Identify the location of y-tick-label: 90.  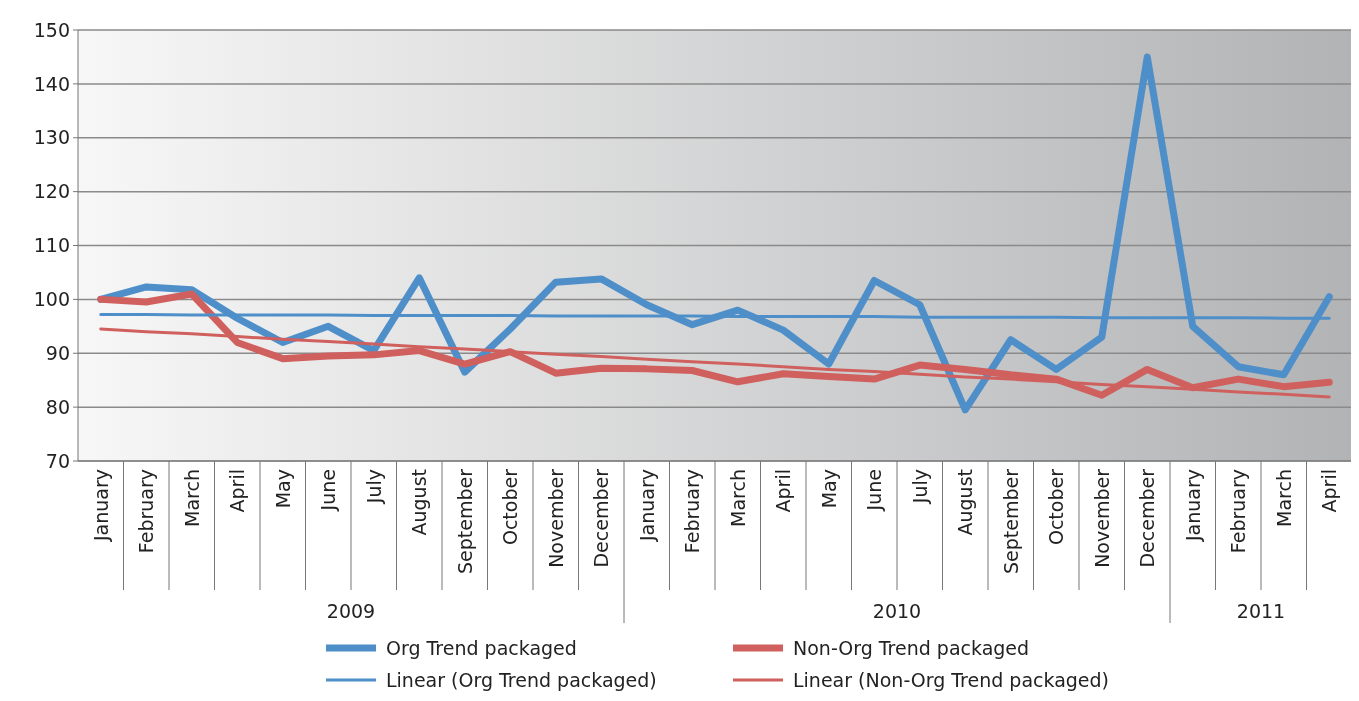
(57, 352).